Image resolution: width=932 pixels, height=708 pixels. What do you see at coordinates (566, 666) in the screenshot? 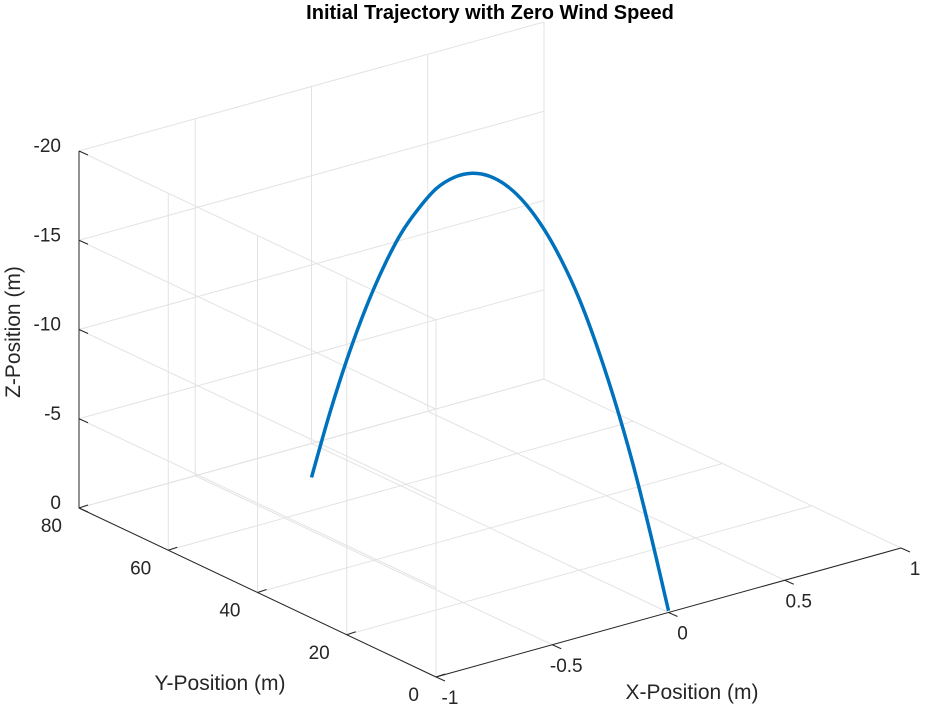
I see `x-tick-label: -0.5` at bounding box center [566, 666].